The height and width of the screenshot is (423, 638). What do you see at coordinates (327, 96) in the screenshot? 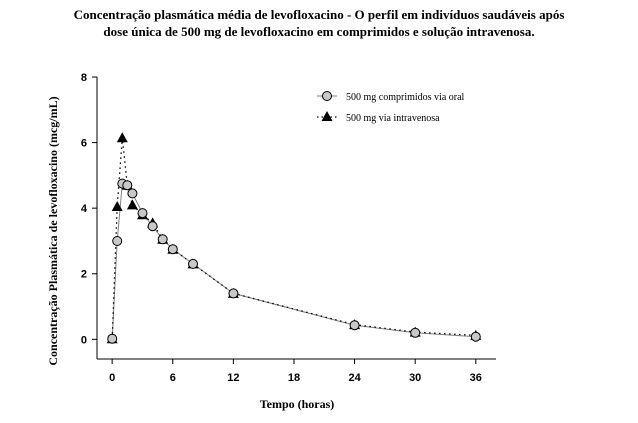
I see `legend-marker-oral` at bounding box center [327, 96].